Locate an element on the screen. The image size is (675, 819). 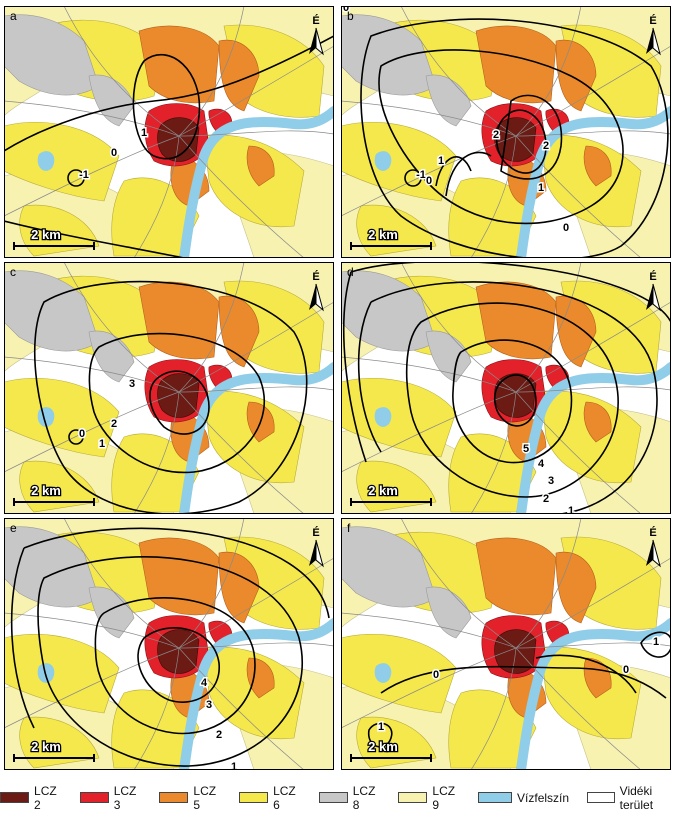
panel-letter: b is located at coordinates (350, 16).